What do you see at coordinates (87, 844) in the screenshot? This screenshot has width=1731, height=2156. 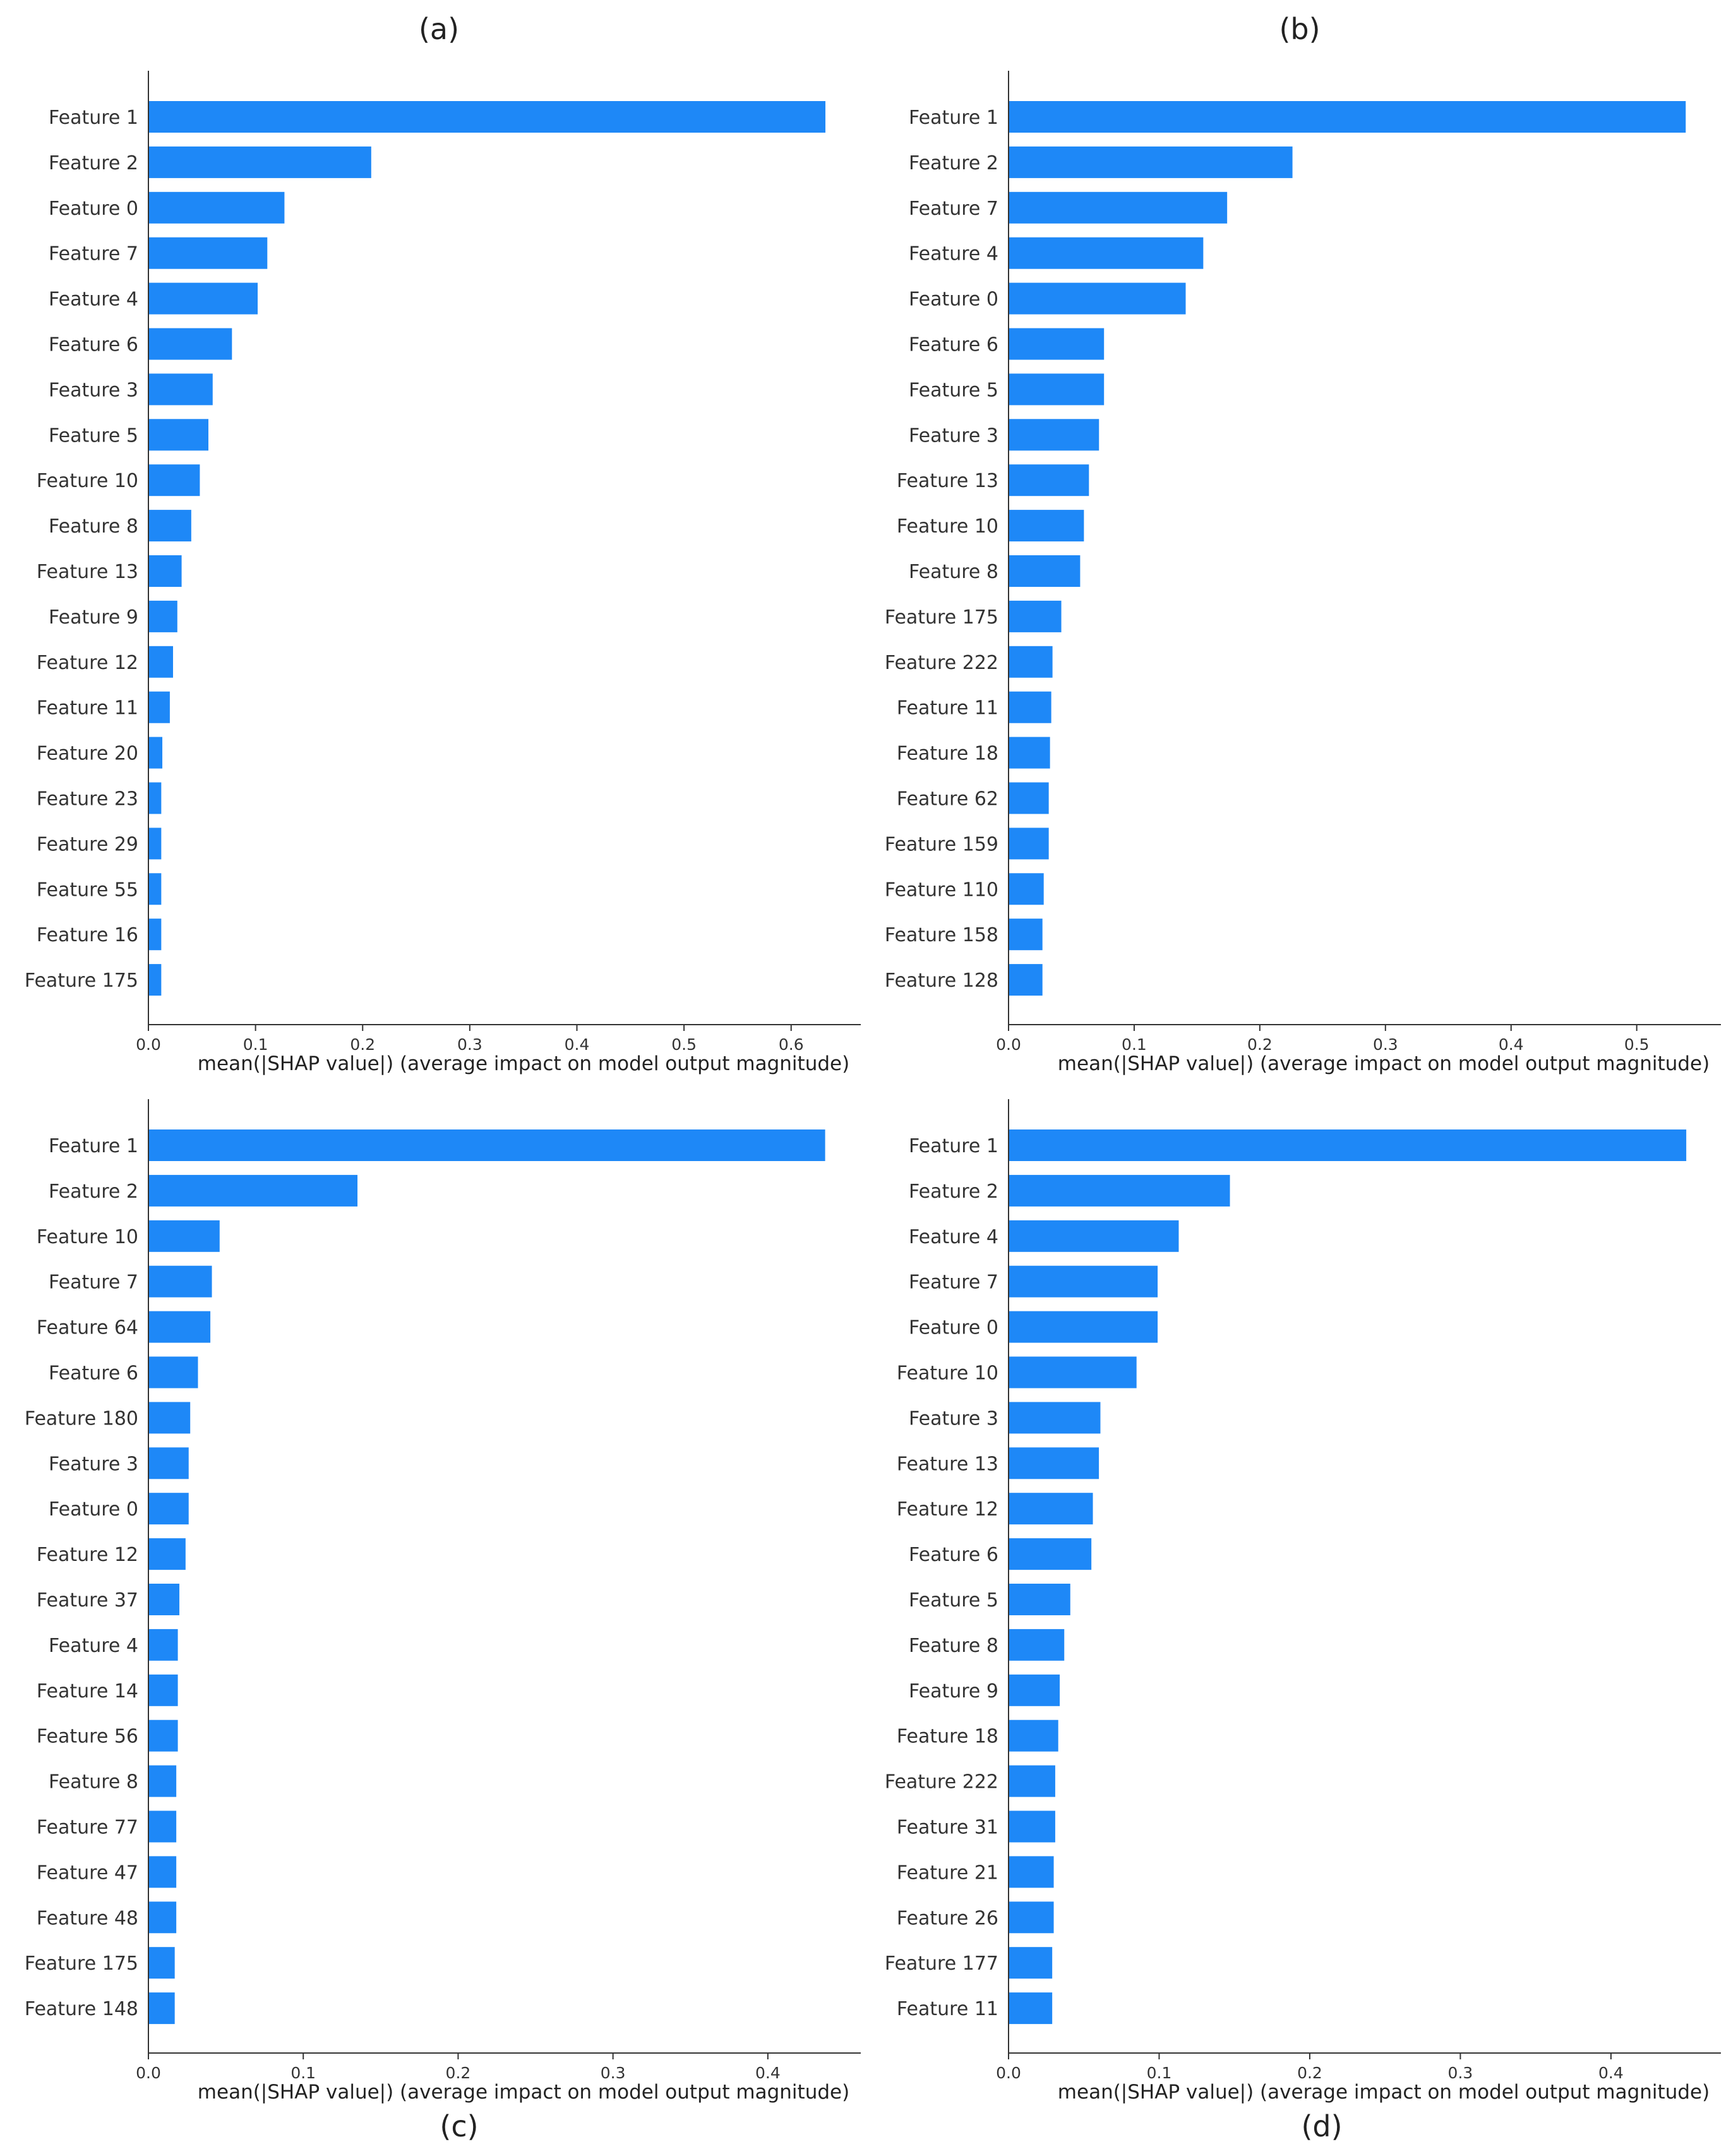 I see `category-label: Feature 29` at bounding box center [87, 844].